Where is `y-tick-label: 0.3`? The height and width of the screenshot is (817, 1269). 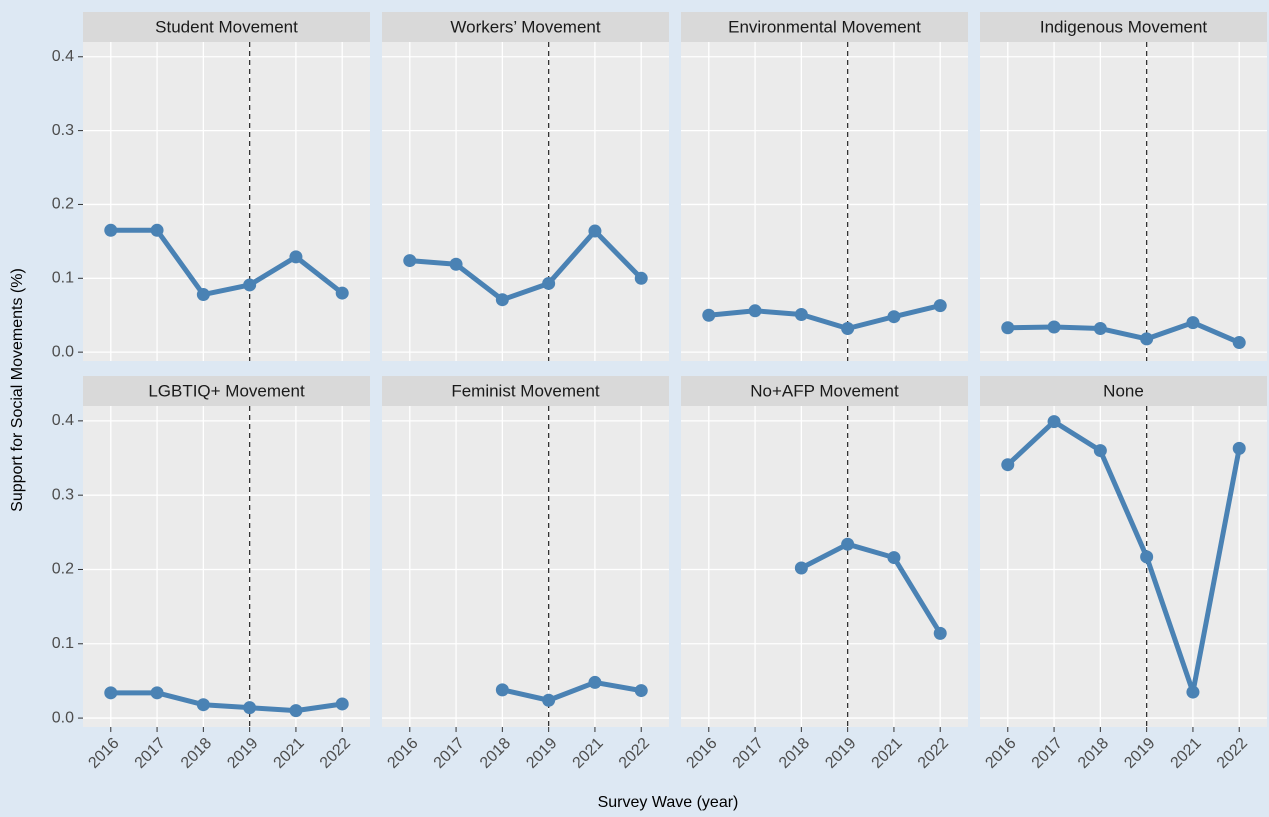 y-tick-label: 0.3 is located at coordinates (63, 494).